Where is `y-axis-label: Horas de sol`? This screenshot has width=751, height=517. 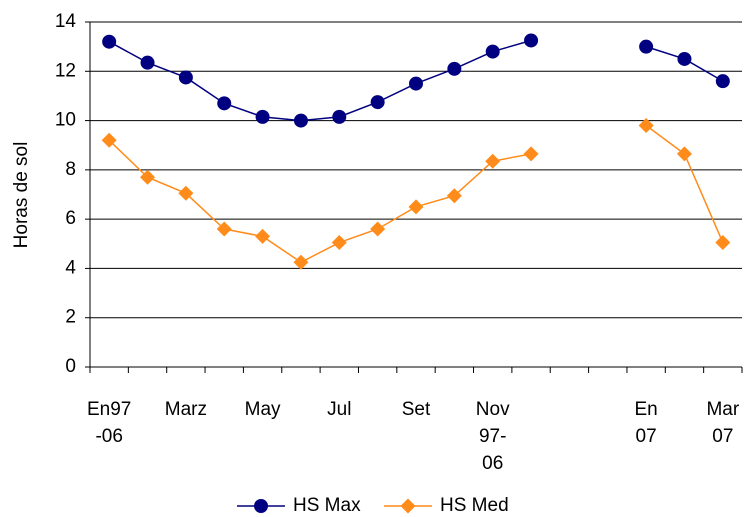 y-axis-label: Horas de sol is located at coordinates (21, 195).